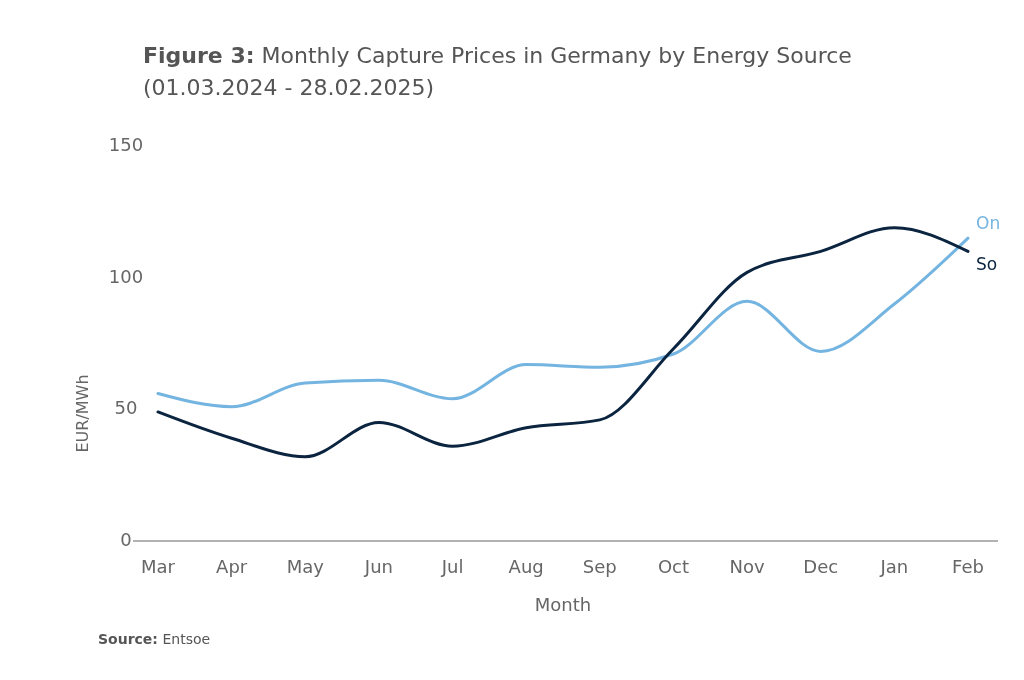 The width and height of the screenshot is (1024, 680). What do you see at coordinates (126, 539) in the screenshot?
I see `y-tick-label: 0` at bounding box center [126, 539].